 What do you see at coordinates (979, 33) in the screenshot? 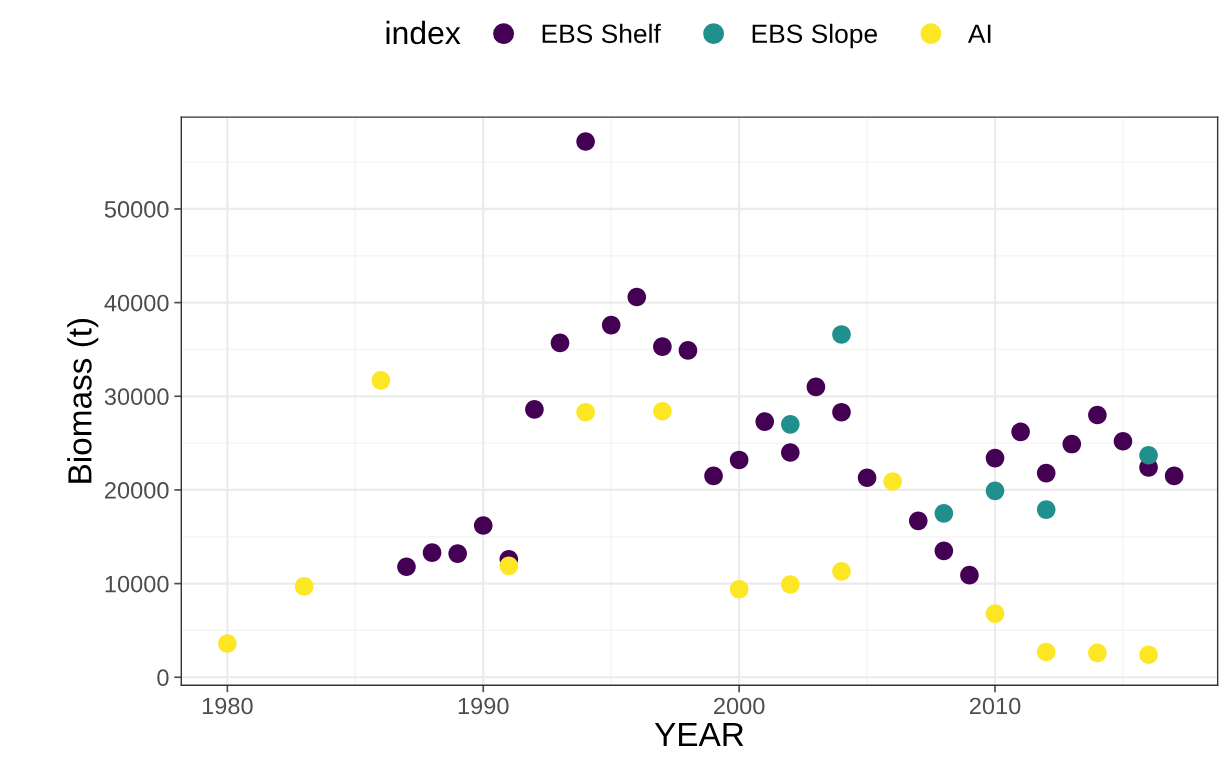
I see `legend-label: AI` at bounding box center [979, 33].